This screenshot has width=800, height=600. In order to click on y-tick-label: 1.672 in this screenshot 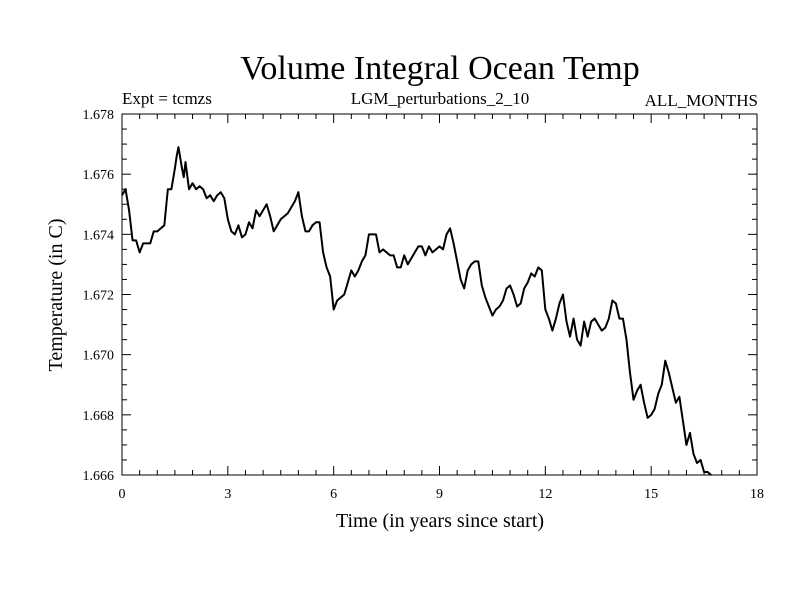, I will do `click(99, 296)`.